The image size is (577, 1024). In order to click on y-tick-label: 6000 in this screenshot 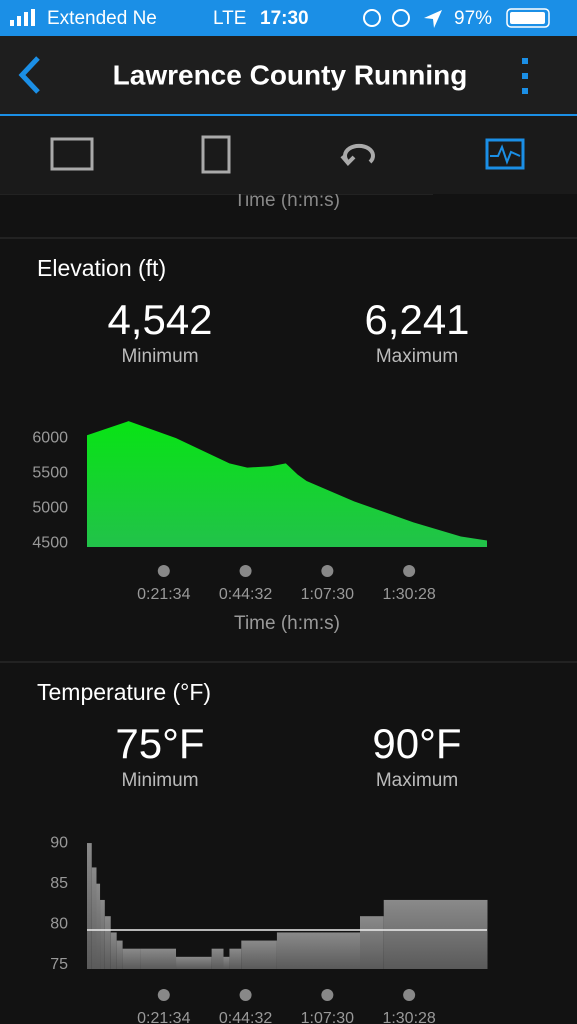, I will do `click(50, 437)`.